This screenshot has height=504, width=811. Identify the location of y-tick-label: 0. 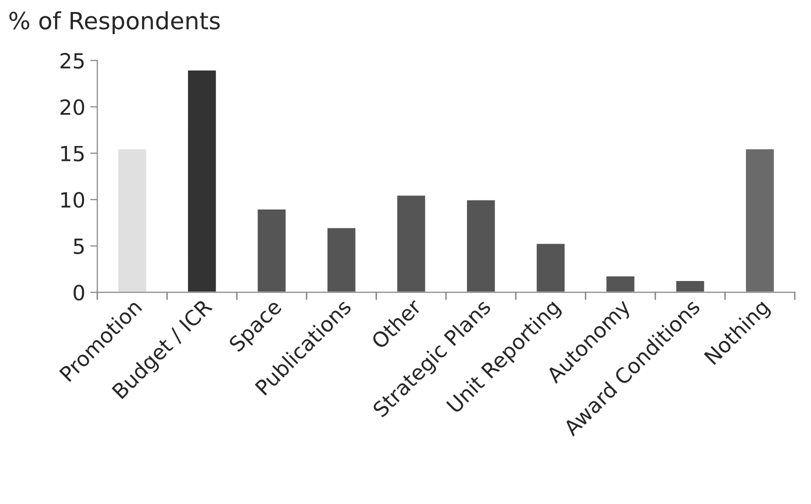
(79, 292).